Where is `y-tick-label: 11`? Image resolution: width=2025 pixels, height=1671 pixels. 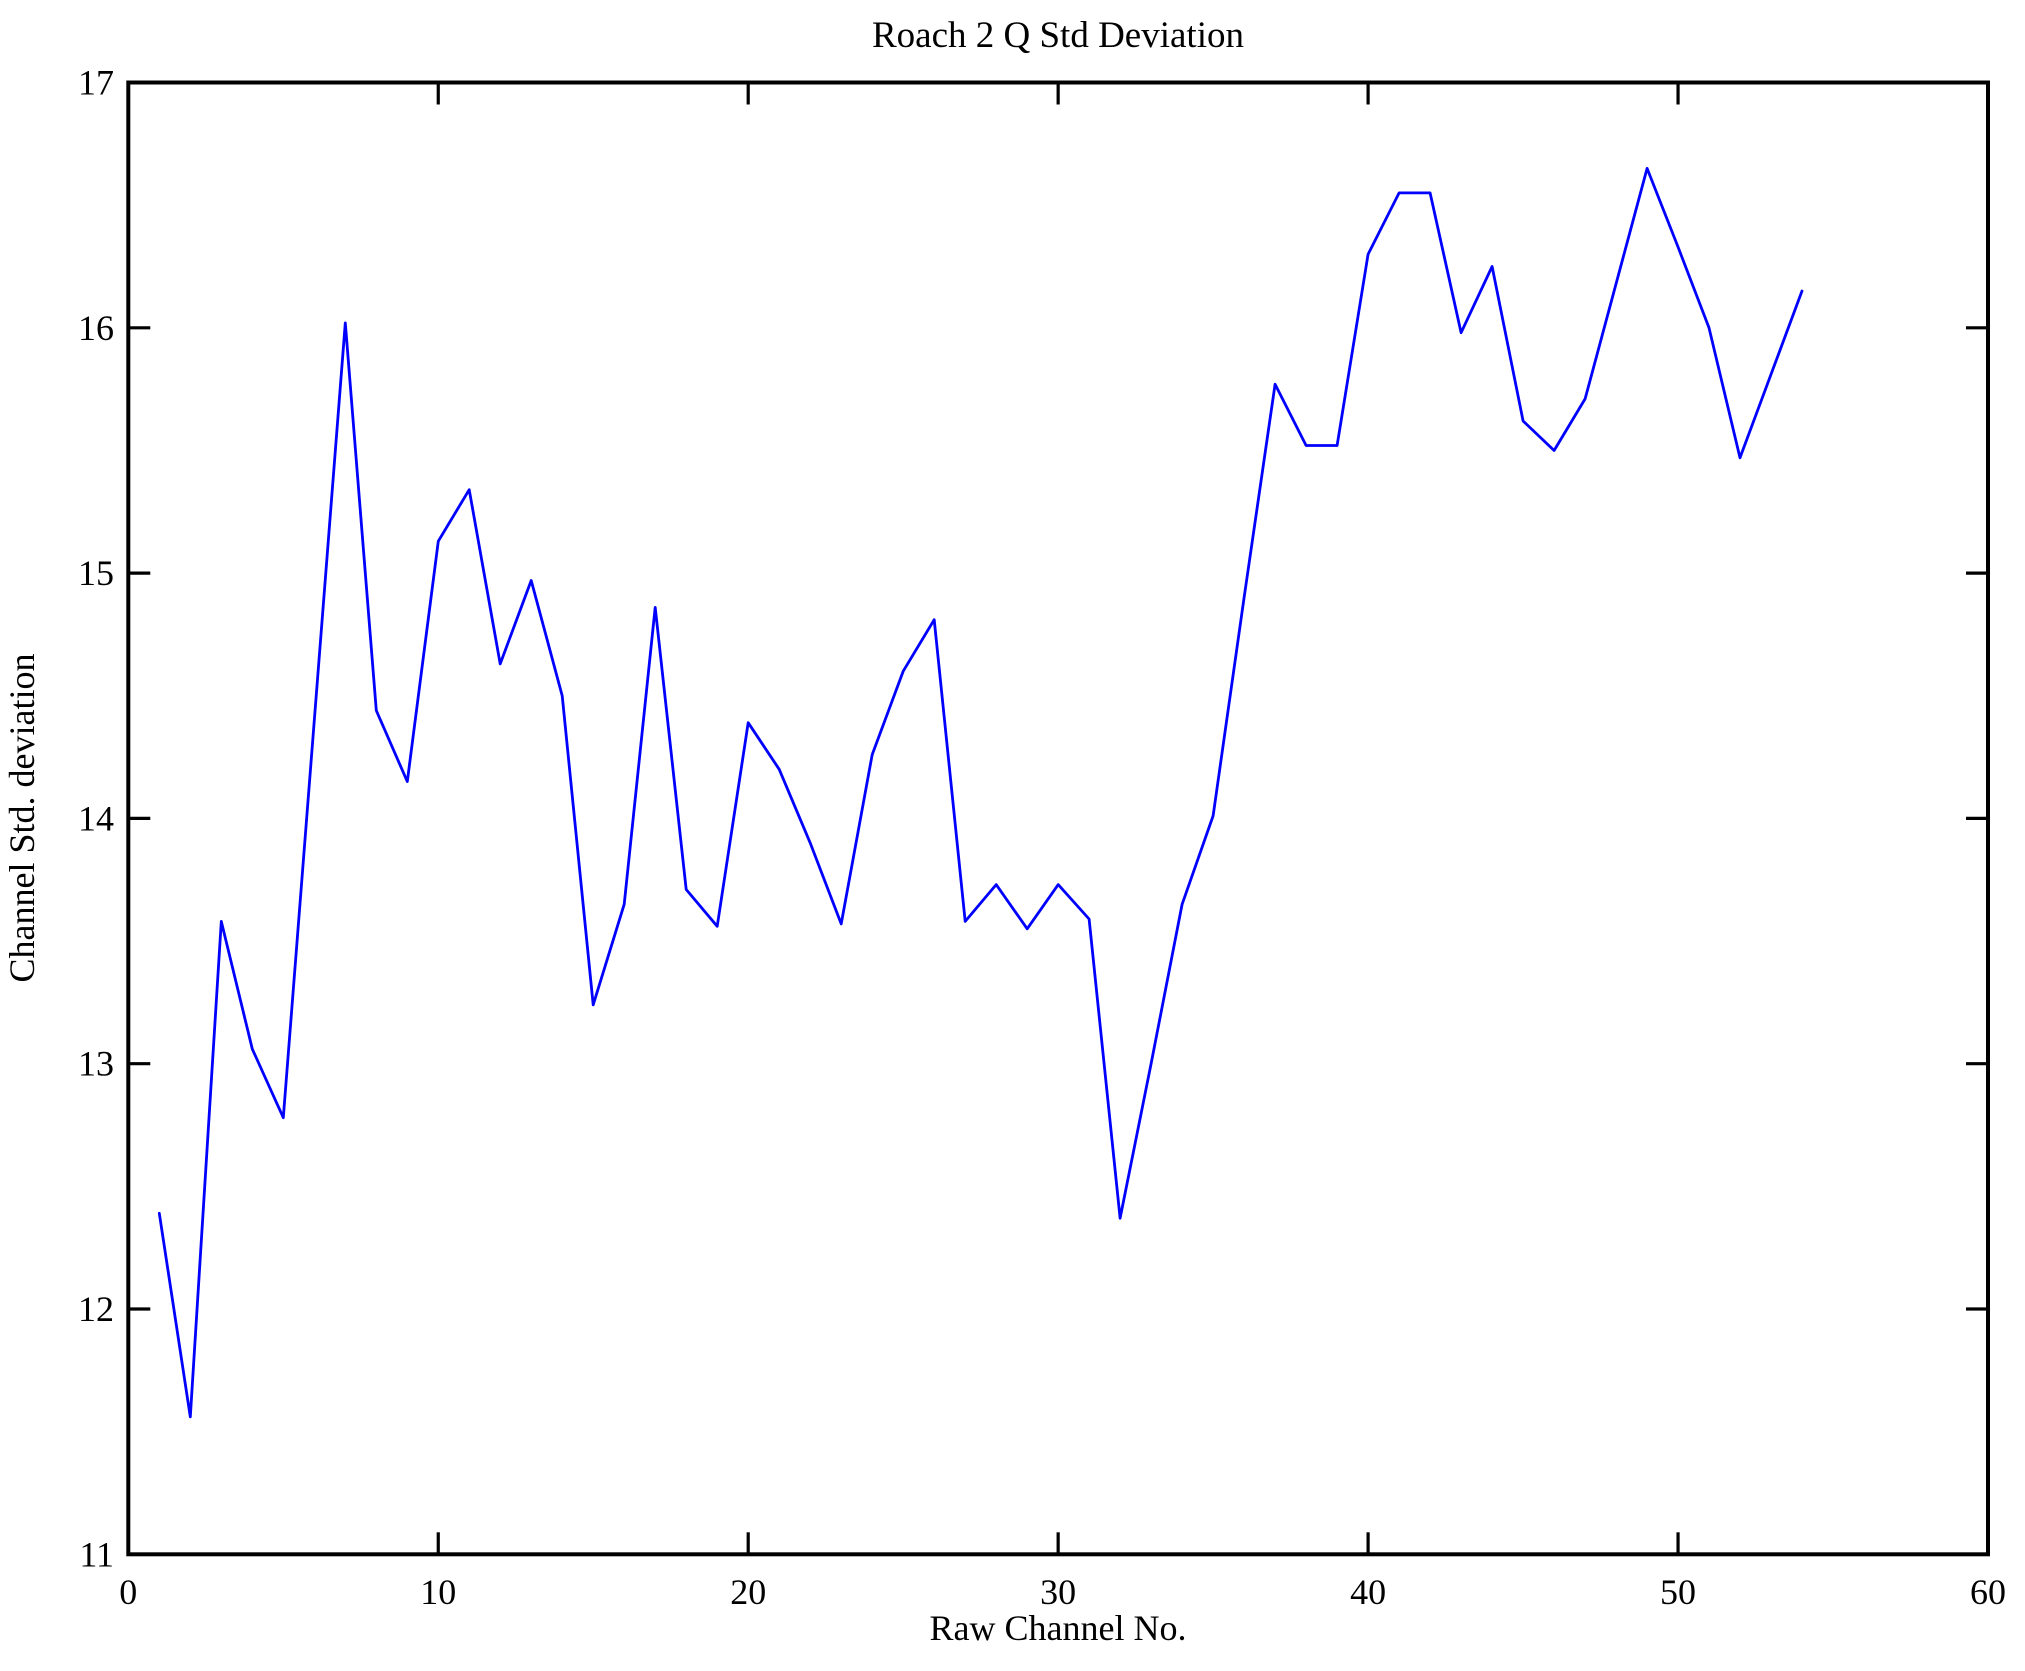
y-tick-label: 11 is located at coordinates (96, 1554).